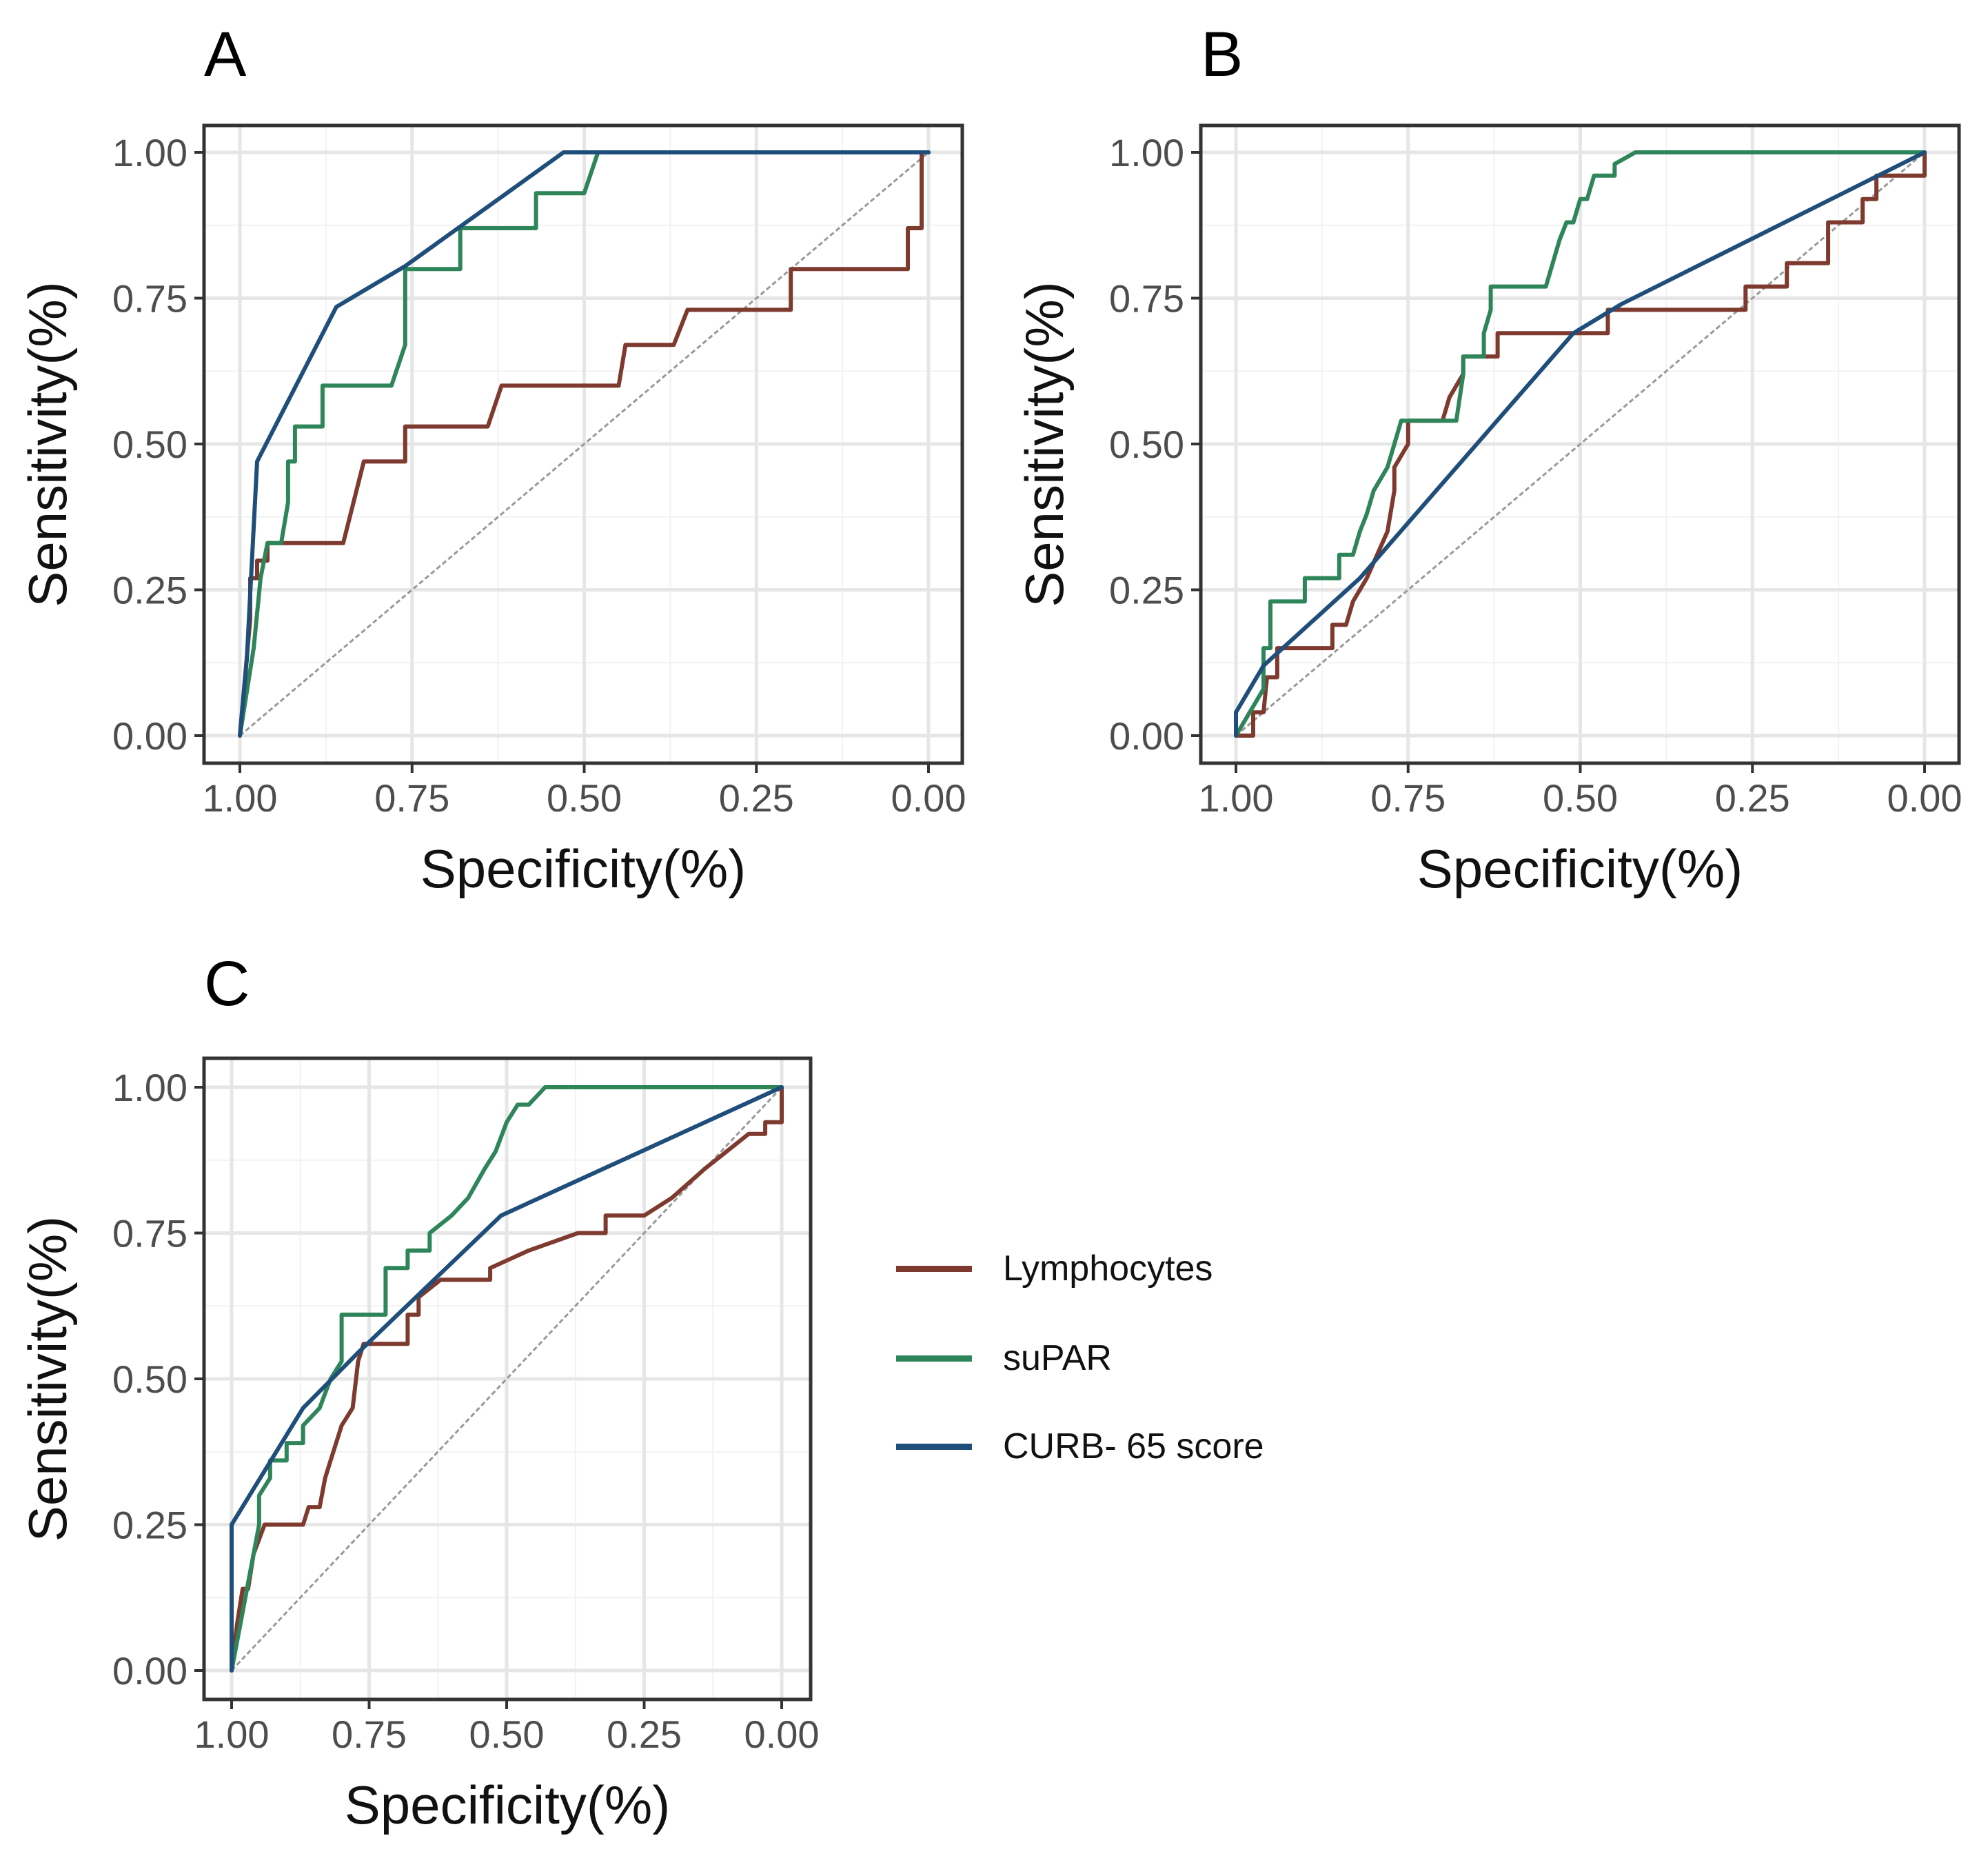 The width and height of the screenshot is (1988, 1858). What do you see at coordinates (934, 1358) in the screenshot?
I see `legend-swatch-supar` at bounding box center [934, 1358].